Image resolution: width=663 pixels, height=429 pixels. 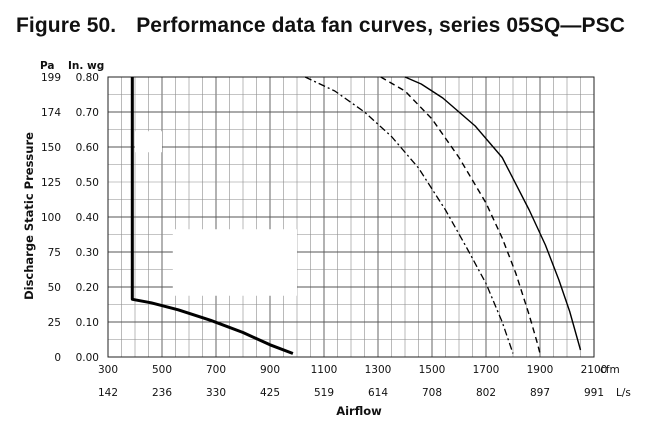 What do you see at coordinates (51, 78) in the screenshot?
I see `y-tick-label-secondary: 199` at bounding box center [51, 78].